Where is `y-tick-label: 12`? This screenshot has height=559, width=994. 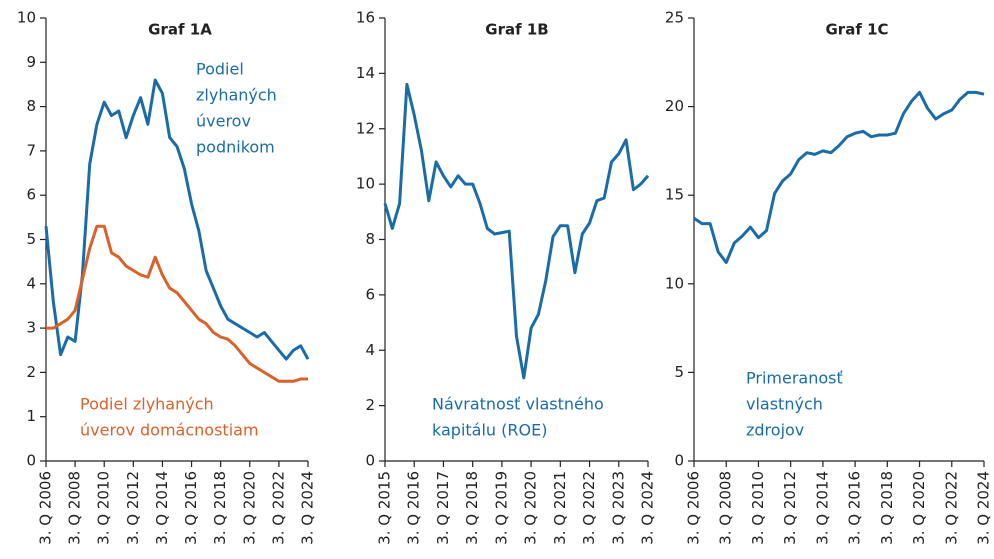 y-tick-label: 12 is located at coordinates (365, 128).